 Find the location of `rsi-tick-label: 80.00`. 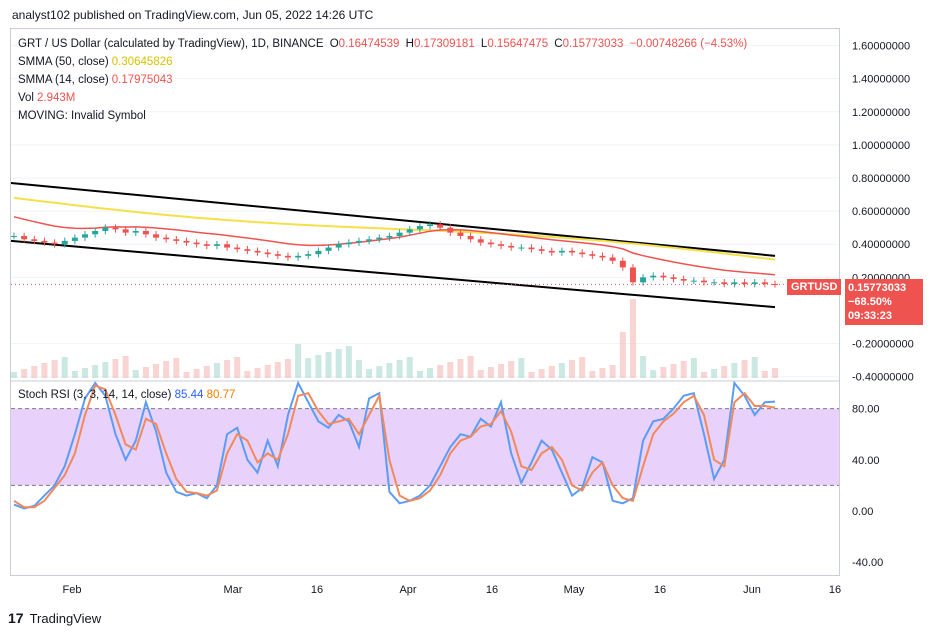

rsi-tick-label: 80.00 is located at coordinates (866, 410).